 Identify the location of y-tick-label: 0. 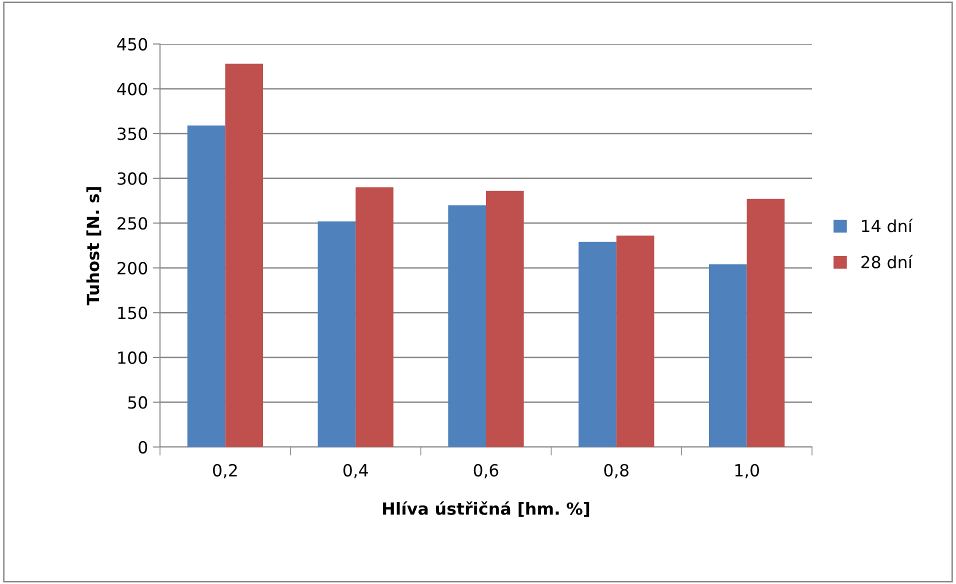
(143, 447).